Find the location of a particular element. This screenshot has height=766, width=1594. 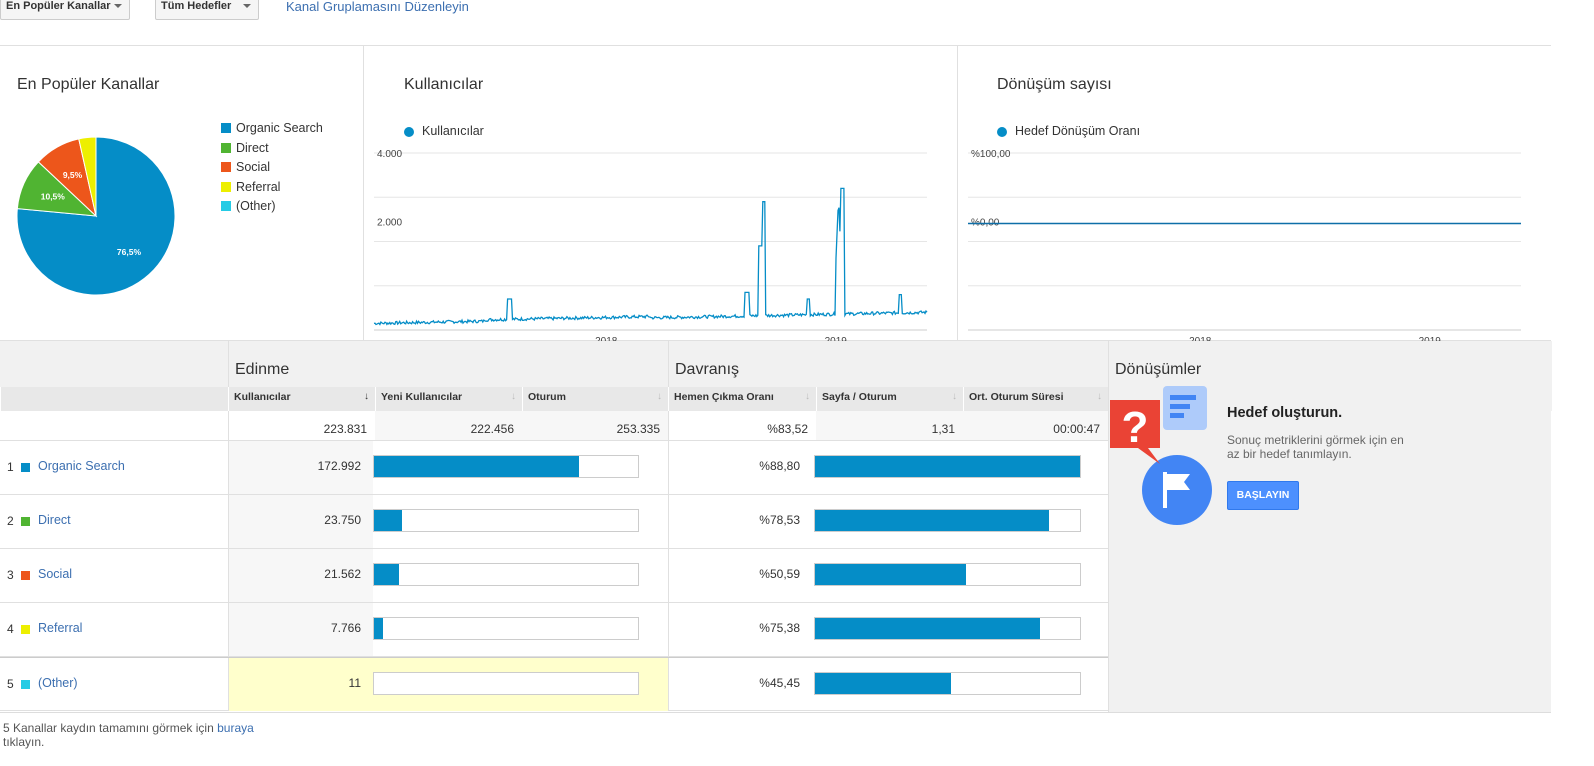

channel-link: Social is located at coordinates (55, 574).